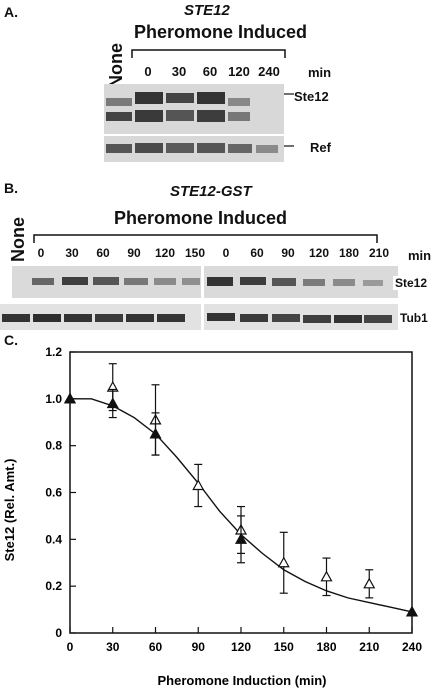 The height and width of the screenshot is (690, 437). I want to click on x-tick-label: 180, so click(326, 647).